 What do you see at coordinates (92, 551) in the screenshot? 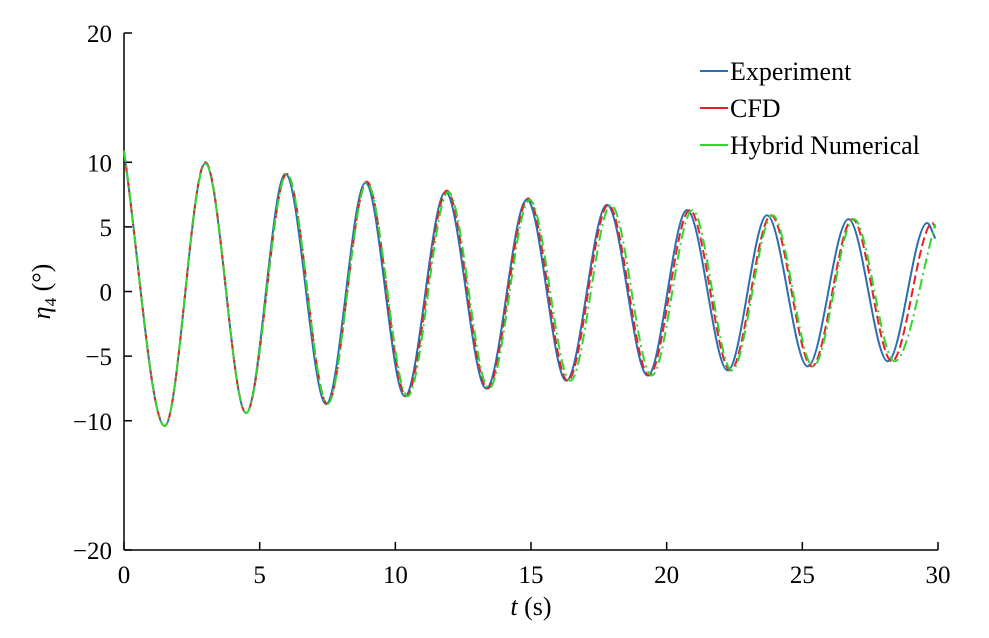
I see `y-tick-label: −20` at bounding box center [92, 551].